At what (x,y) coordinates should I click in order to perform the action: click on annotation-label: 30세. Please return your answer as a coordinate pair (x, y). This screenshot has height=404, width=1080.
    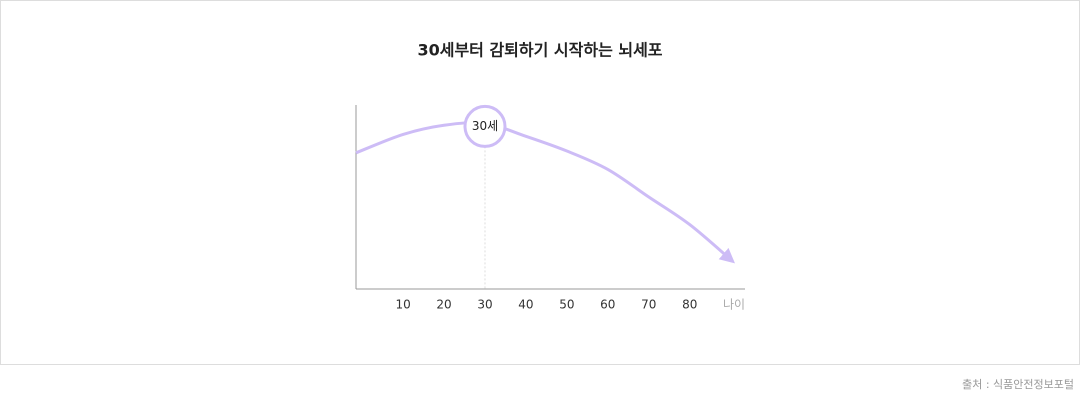
    Looking at the image, I should click on (485, 126).